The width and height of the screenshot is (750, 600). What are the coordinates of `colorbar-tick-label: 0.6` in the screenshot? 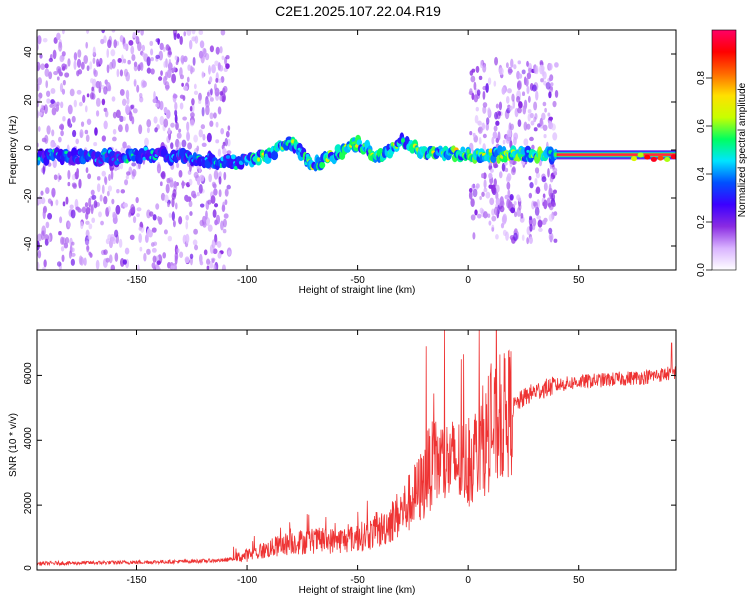 It's located at (701, 126).